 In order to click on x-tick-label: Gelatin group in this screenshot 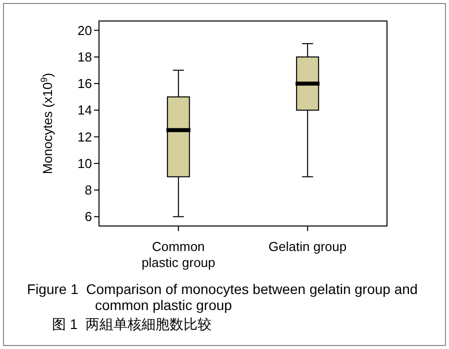, I will do `click(307, 246)`.